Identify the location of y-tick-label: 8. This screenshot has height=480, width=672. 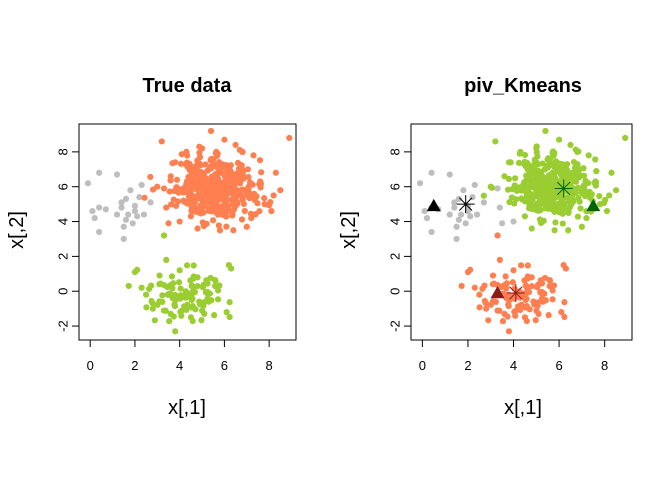
(63, 151).